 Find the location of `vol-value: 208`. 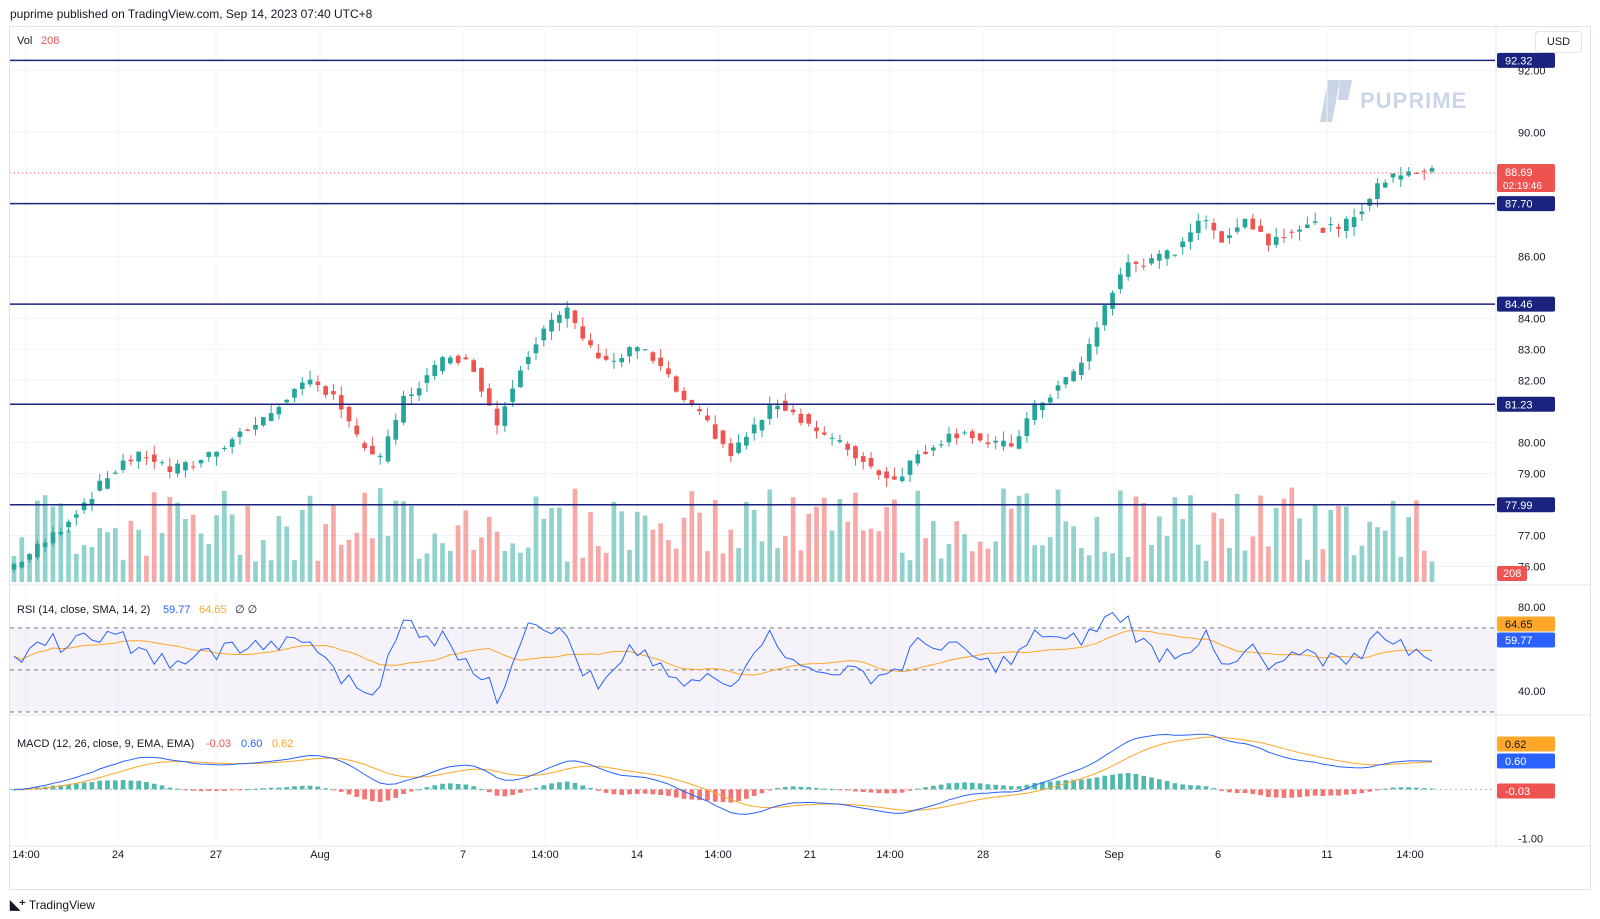

vol-value: 208 is located at coordinates (50, 41).